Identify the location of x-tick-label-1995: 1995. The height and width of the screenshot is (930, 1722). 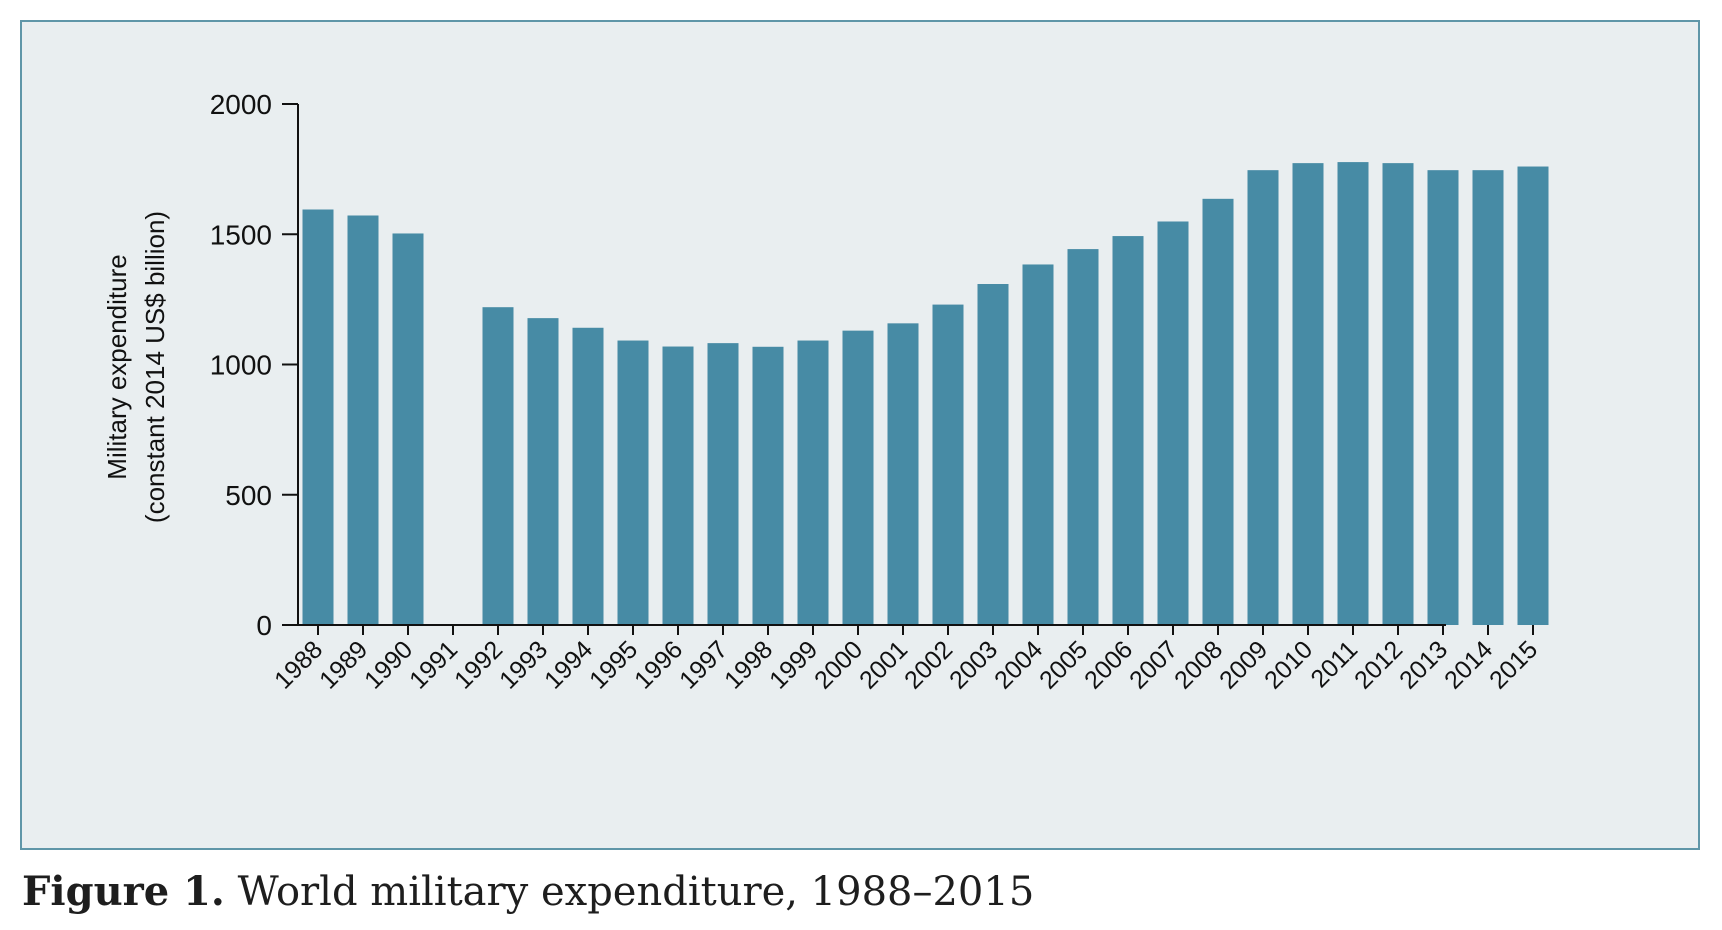
(613, 664).